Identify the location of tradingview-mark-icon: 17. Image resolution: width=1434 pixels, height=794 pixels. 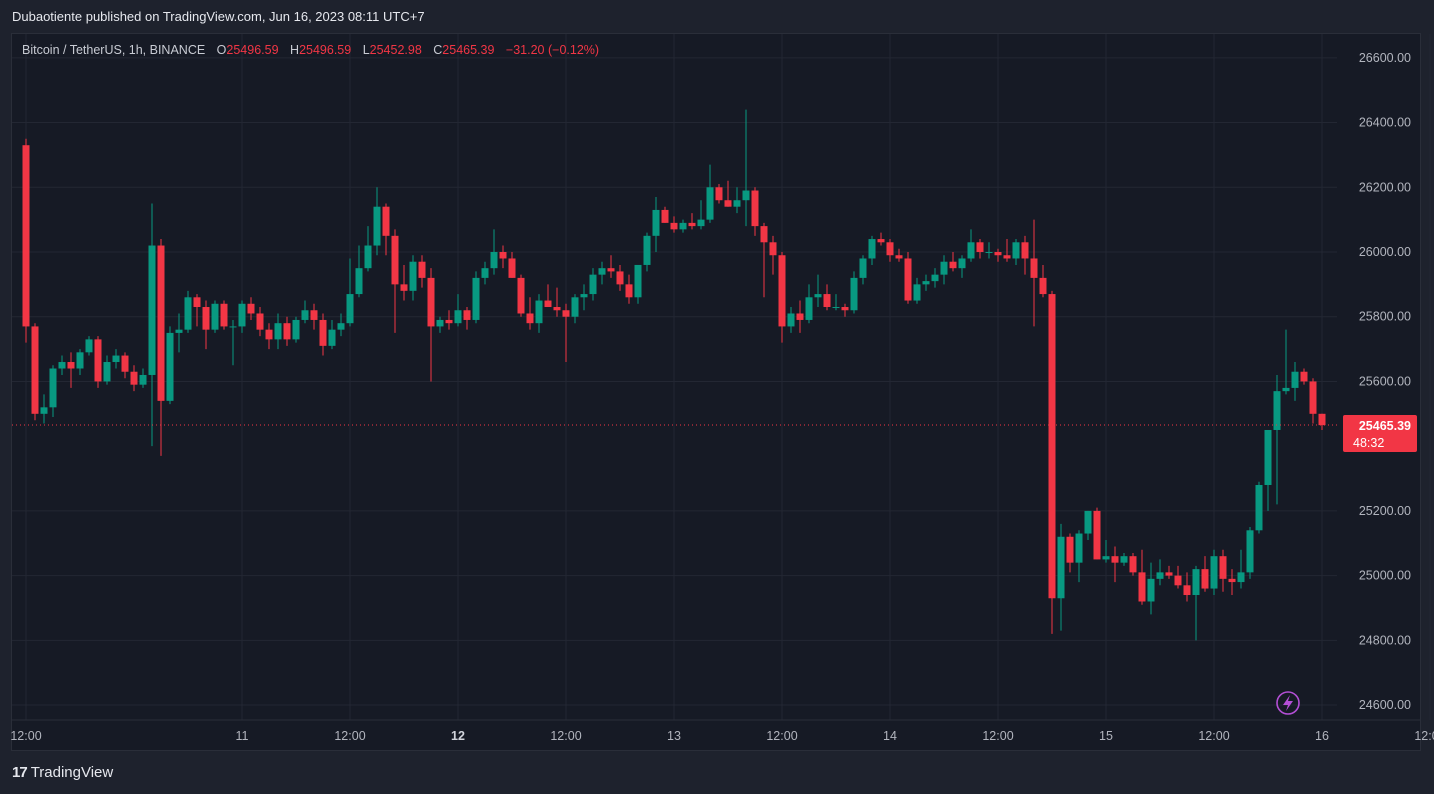
(20, 772).